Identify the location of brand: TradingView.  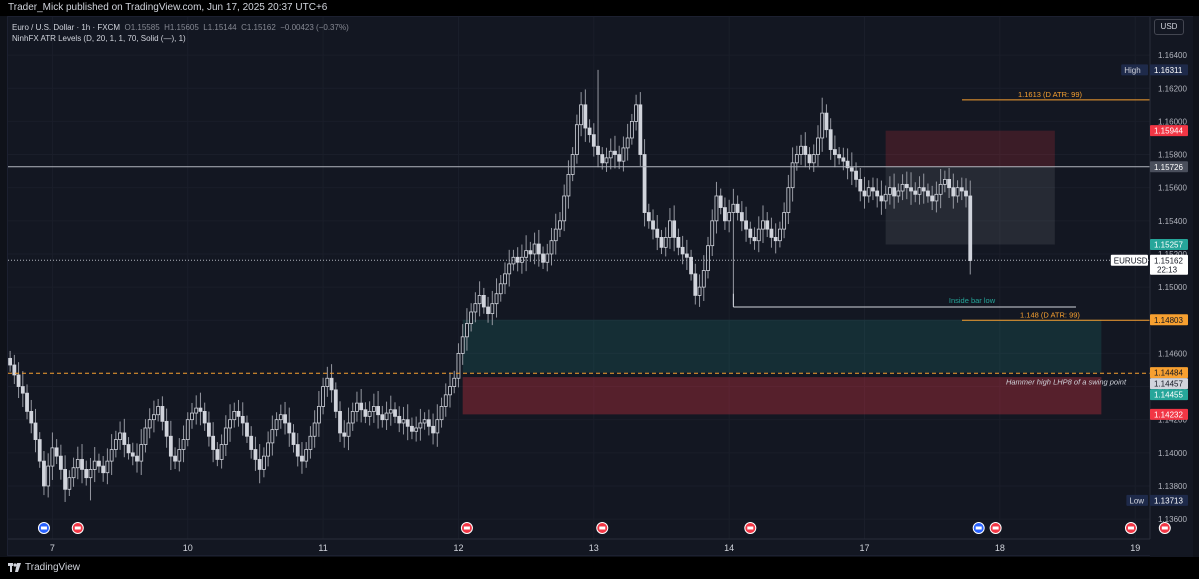
(44, 567).